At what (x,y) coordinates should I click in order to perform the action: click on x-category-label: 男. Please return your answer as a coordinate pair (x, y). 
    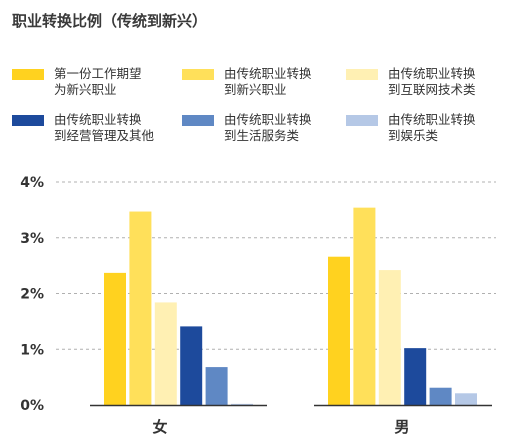
    Looking at the image, I should click on (401, 427).